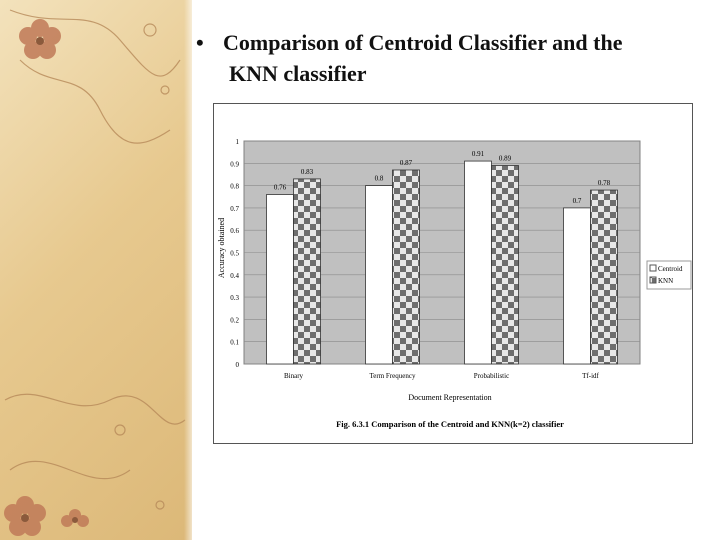  Describe the element at coordinates (234, 320) in the screenshot. I see `y-tick-label: 0.2` at that location.